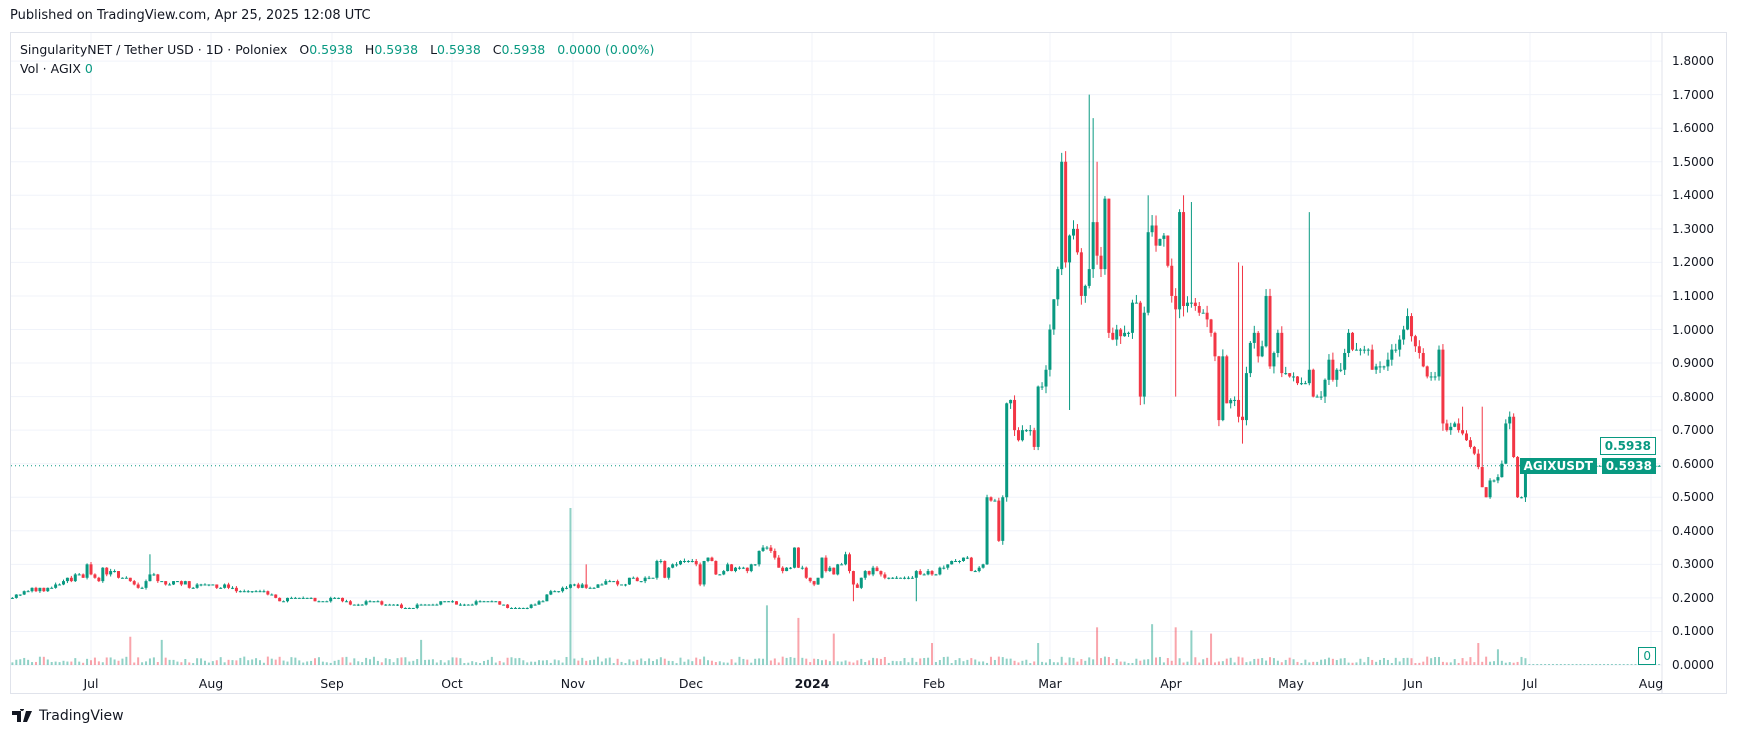 Image resolution: width=1737 pixels, height=737 pixels. What do you see at coordinates (68, 716) in the screenshot?
I see `tradingview-logo: TradingView` at bounding box center [68, 716].